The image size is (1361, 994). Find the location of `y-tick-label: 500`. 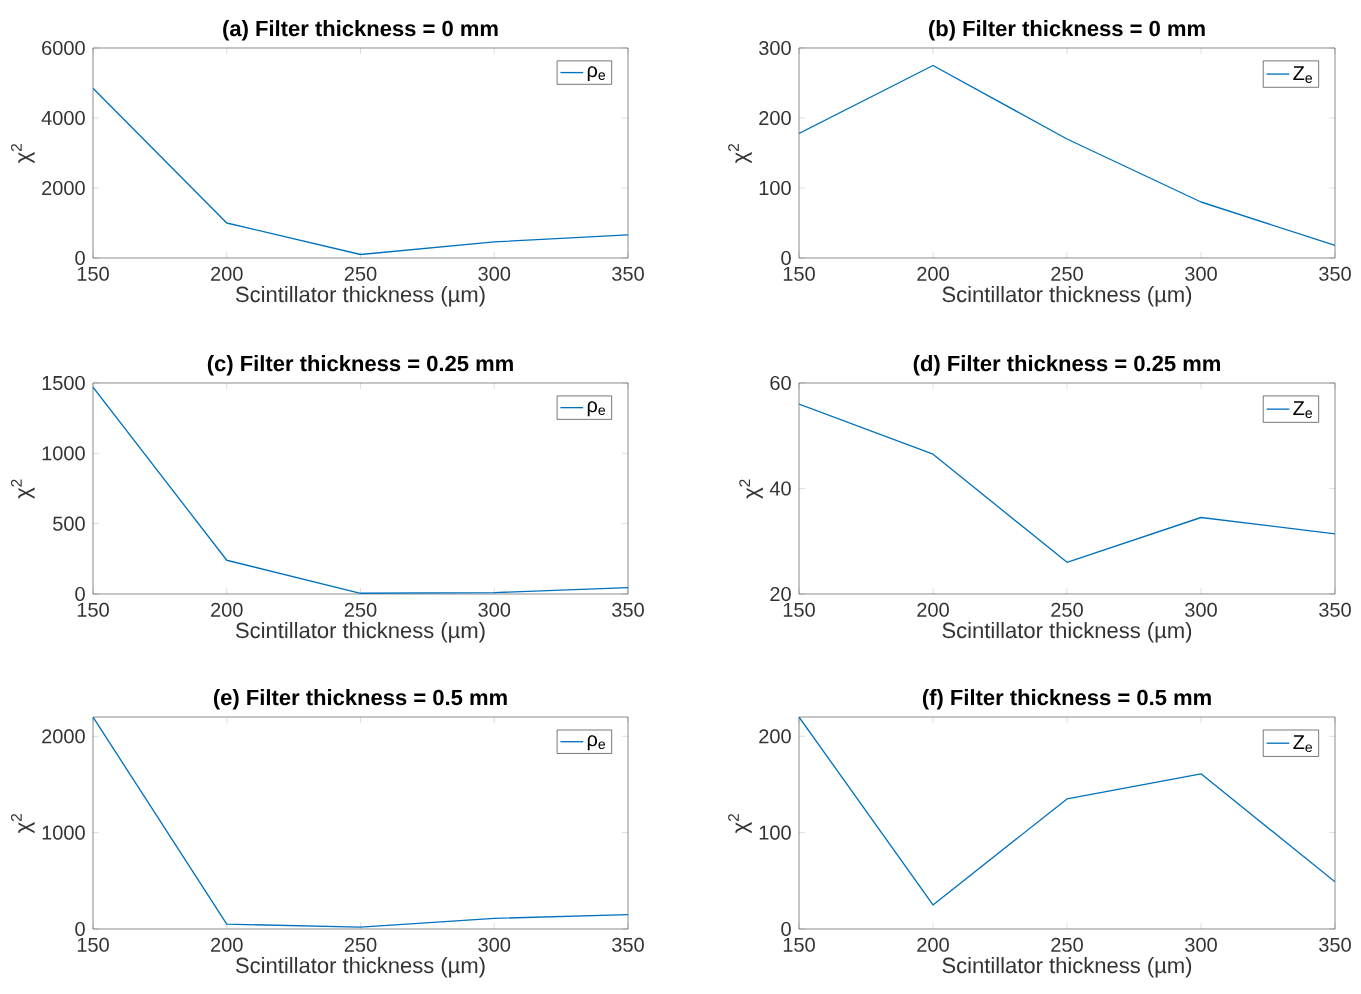

y-tick-label: 500 is located at coordinates (69, 523).